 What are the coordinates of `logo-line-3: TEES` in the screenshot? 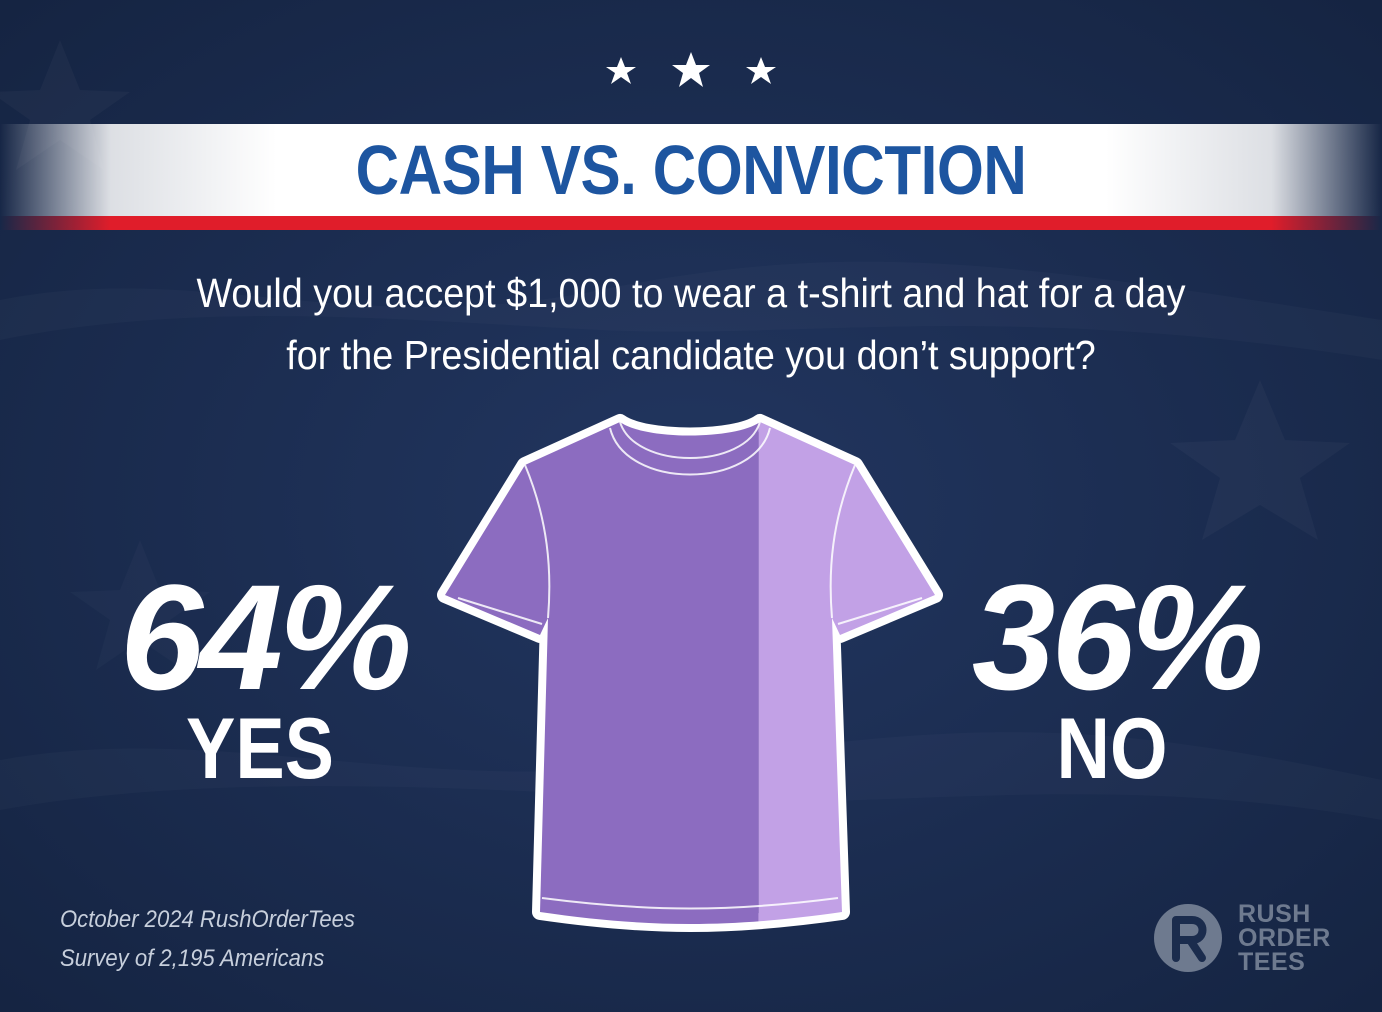 It's located at (1272, 962).